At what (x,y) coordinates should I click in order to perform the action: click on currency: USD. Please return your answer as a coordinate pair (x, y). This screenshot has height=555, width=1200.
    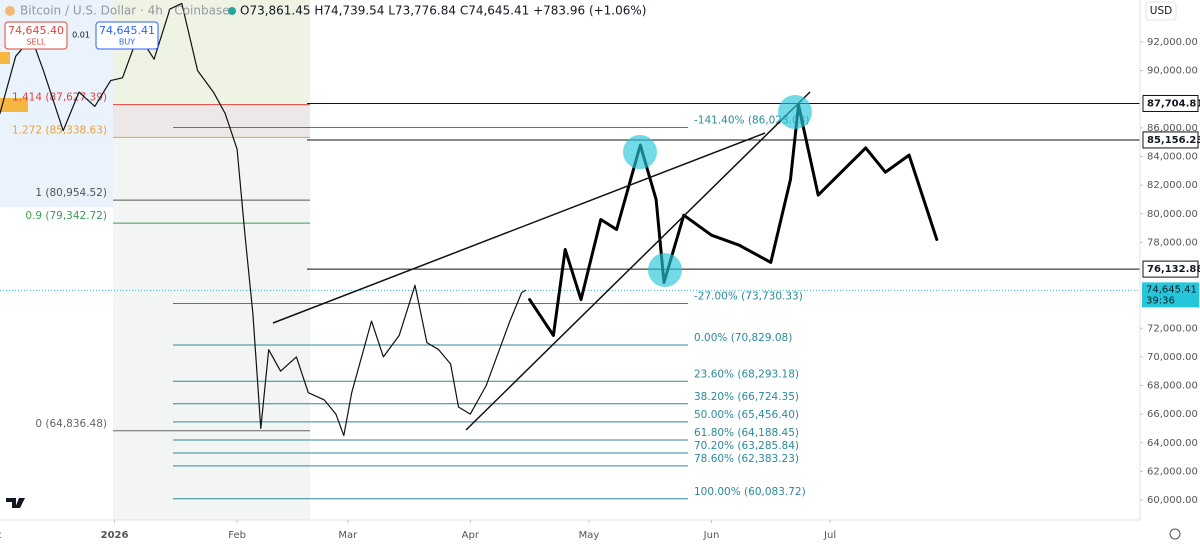
    Looking at the image, I should click on (1161, 11).